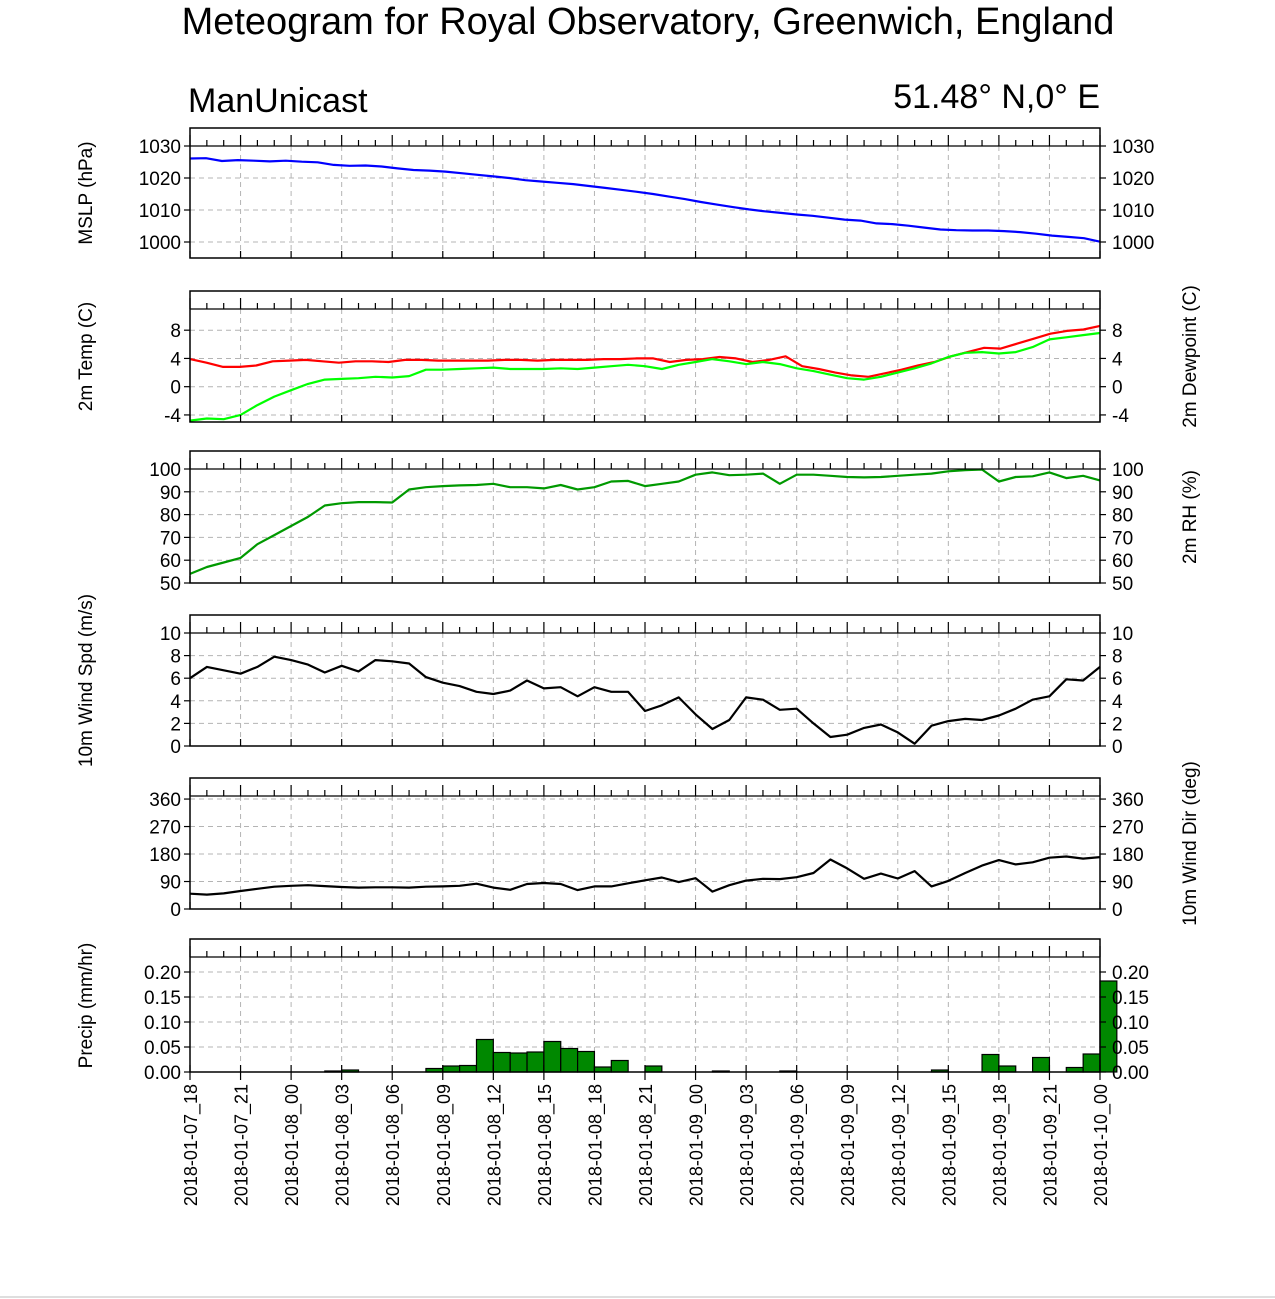 The width and height of the screenshot is (1275, 1299). Describe the element at coordinates (1133, 243) in the screenshot. I see `ytick-label-right: 1000` at that location.